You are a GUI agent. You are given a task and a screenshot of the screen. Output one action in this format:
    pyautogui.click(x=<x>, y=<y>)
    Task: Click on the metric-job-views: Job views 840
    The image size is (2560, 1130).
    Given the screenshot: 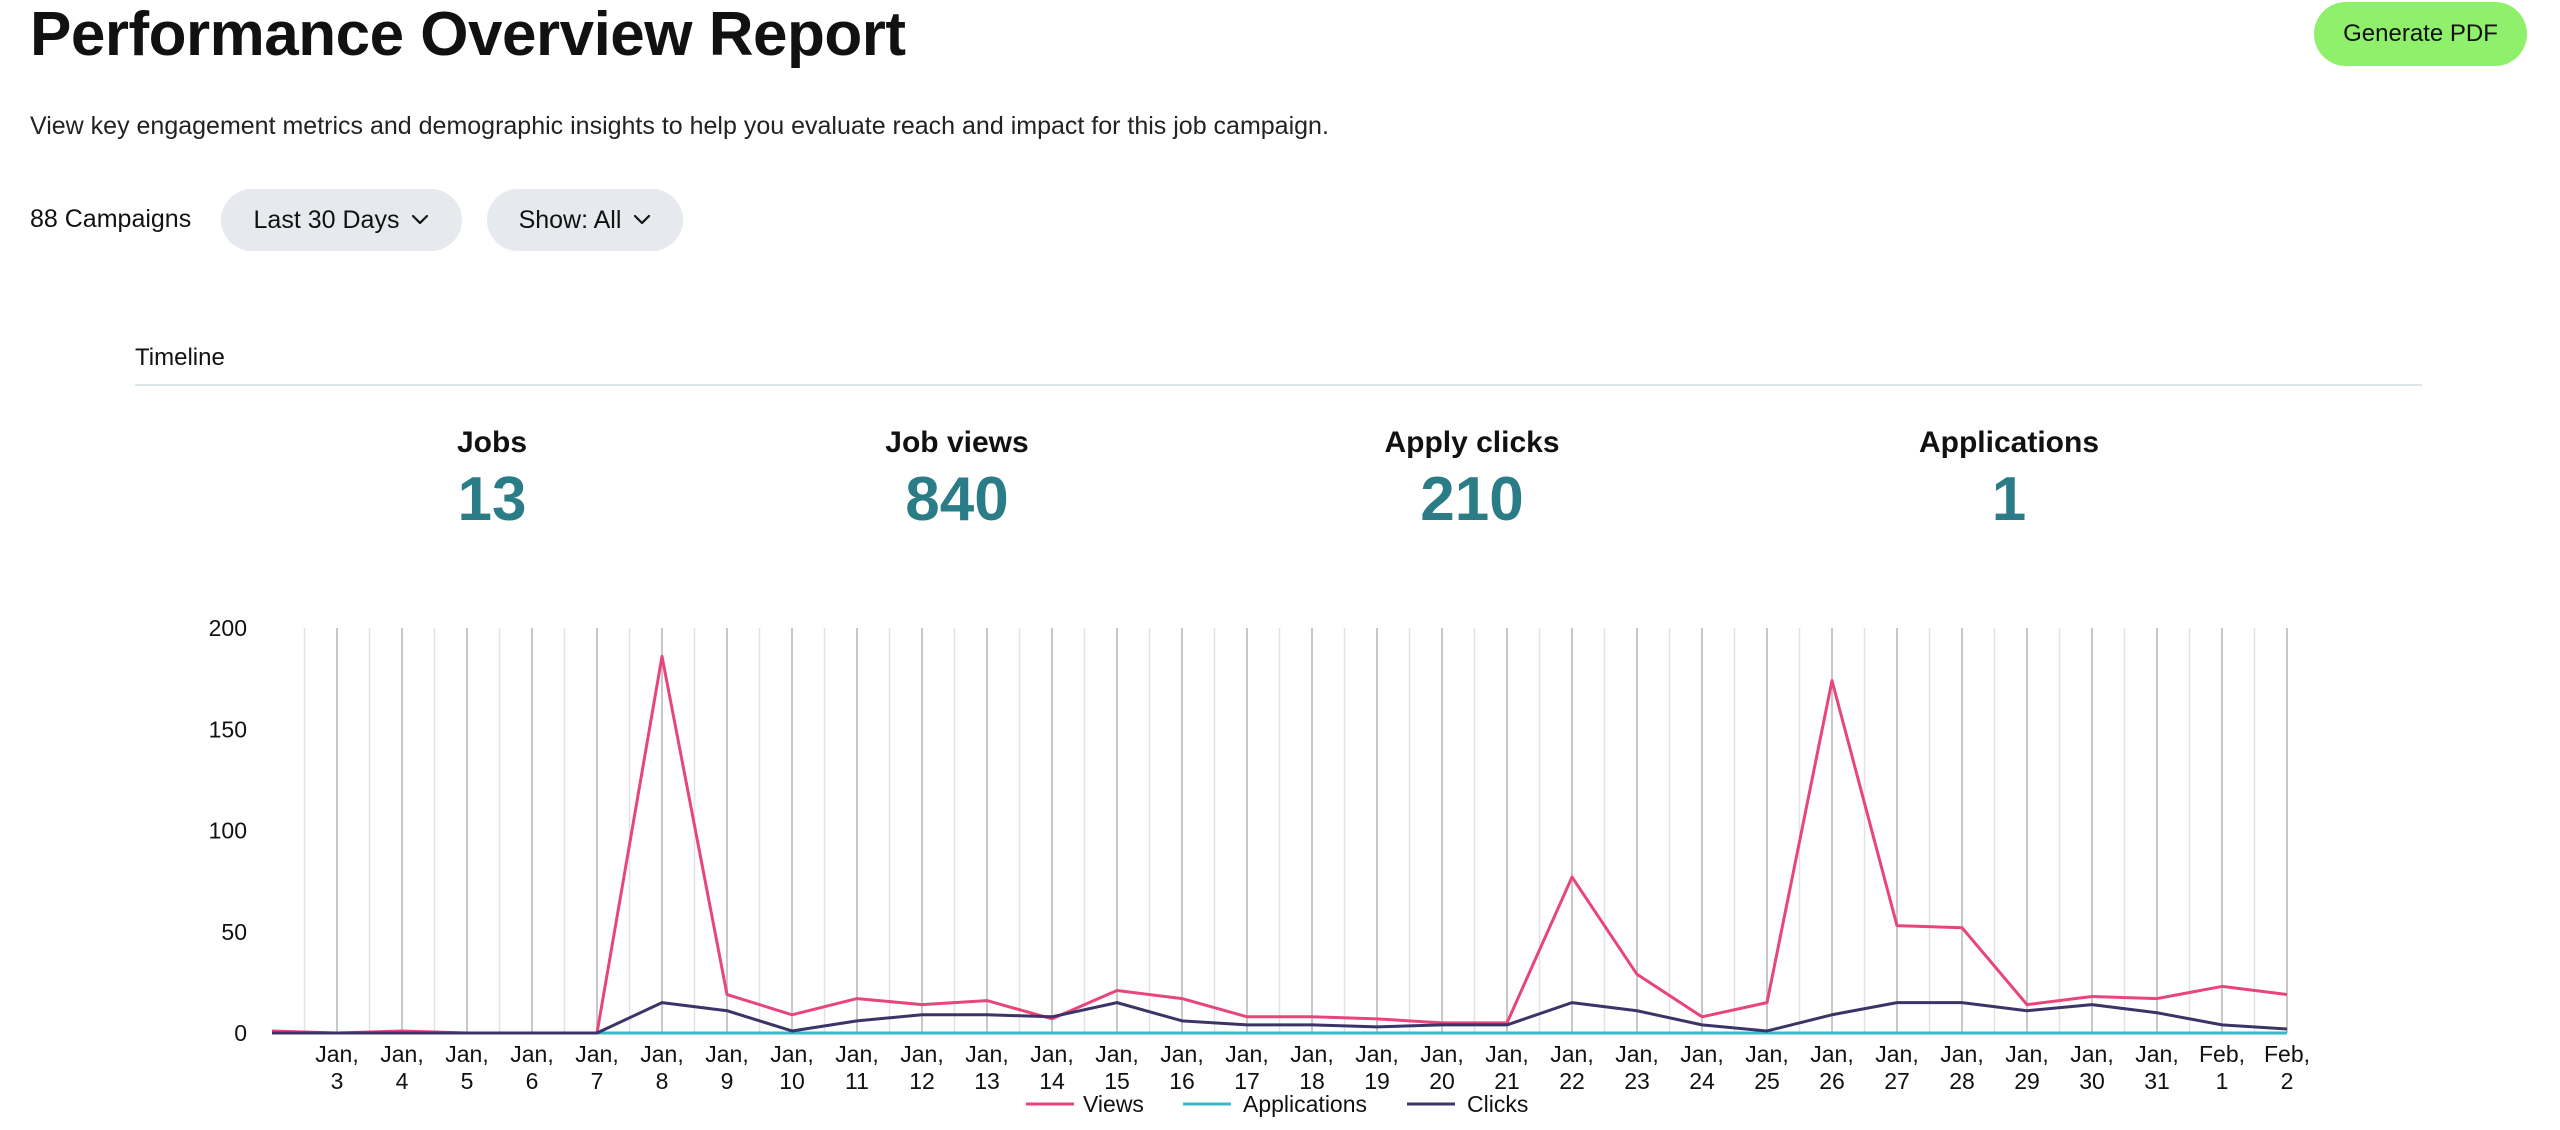 What is the action you would take?
    pyautogui.click(x=957, y=480)
    